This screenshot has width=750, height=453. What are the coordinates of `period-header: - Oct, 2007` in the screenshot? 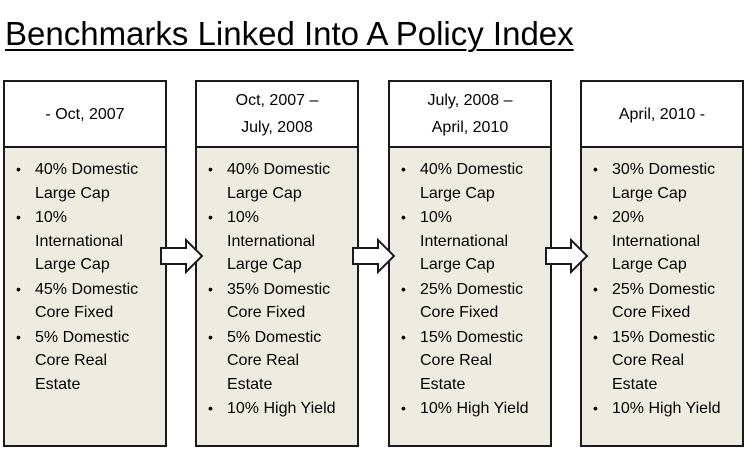 It's located at (85, 115).